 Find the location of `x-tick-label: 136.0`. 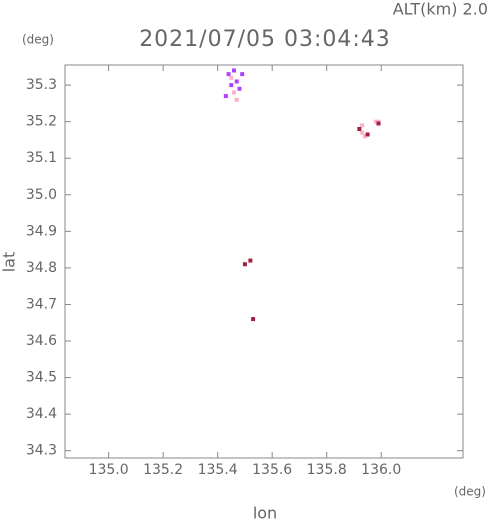

x-tick-label: 136.0 is located at coordinates (381, 470).